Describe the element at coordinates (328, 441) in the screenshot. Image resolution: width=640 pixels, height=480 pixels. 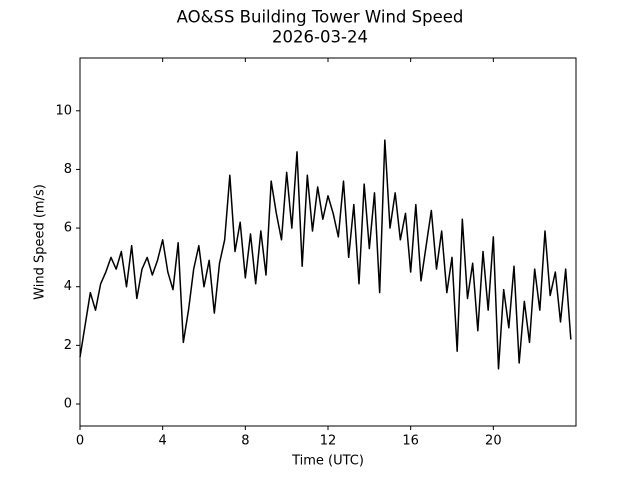
I see `x-tick-label: 12` at that location.